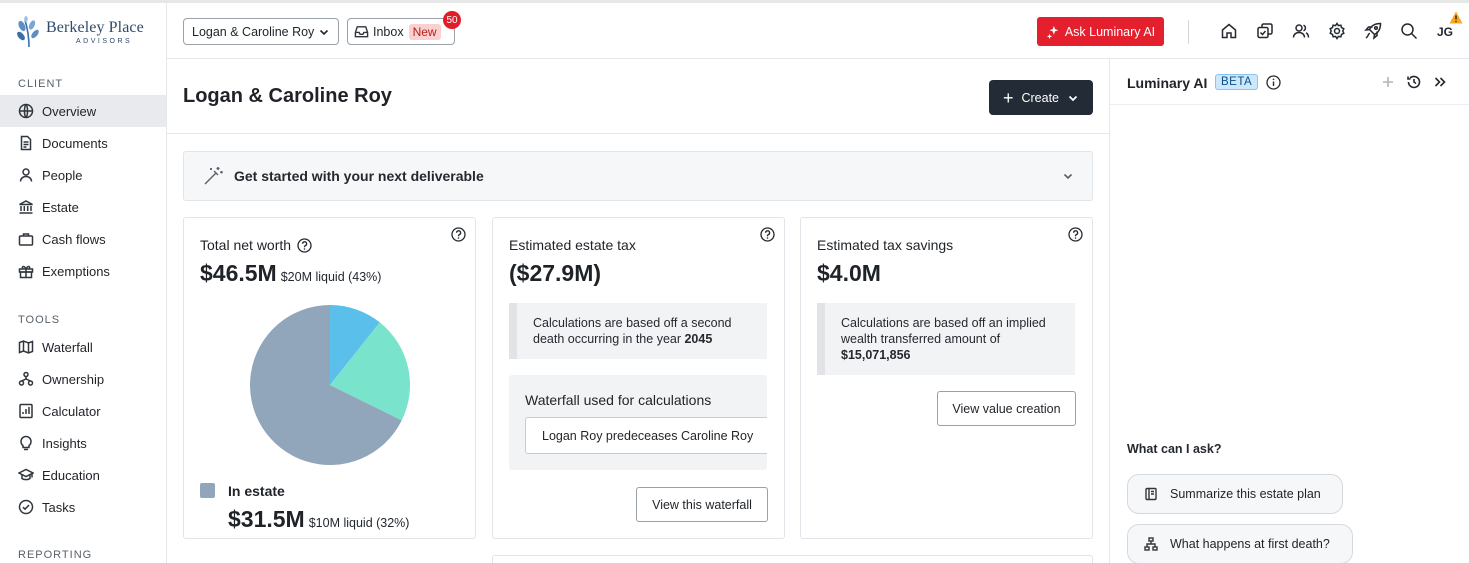  I want to click on magic-wand-icon, so click(213, 176).